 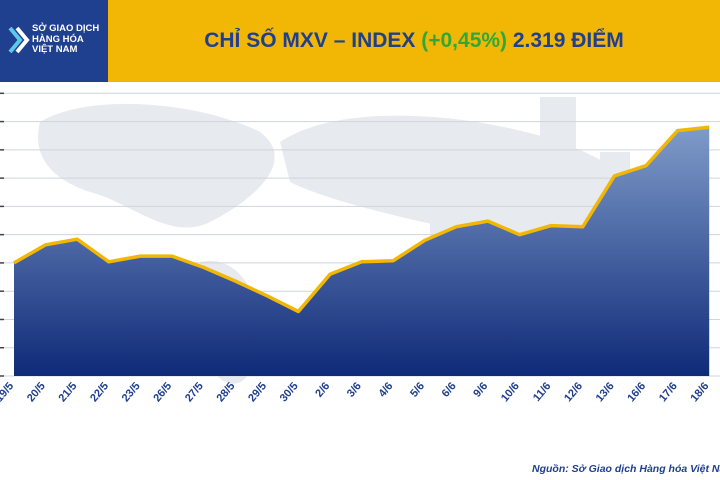 I want to click on logo-line-1: SỞ GIAO DỊCH, so click(x=66, y=28).